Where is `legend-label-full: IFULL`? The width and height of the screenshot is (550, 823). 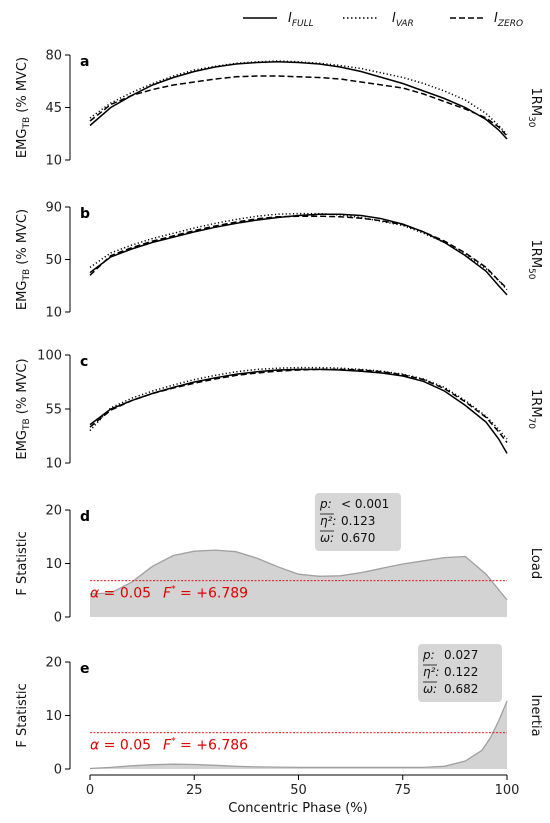 legend-label-full: IFULL is located at coordinates (301, 20).